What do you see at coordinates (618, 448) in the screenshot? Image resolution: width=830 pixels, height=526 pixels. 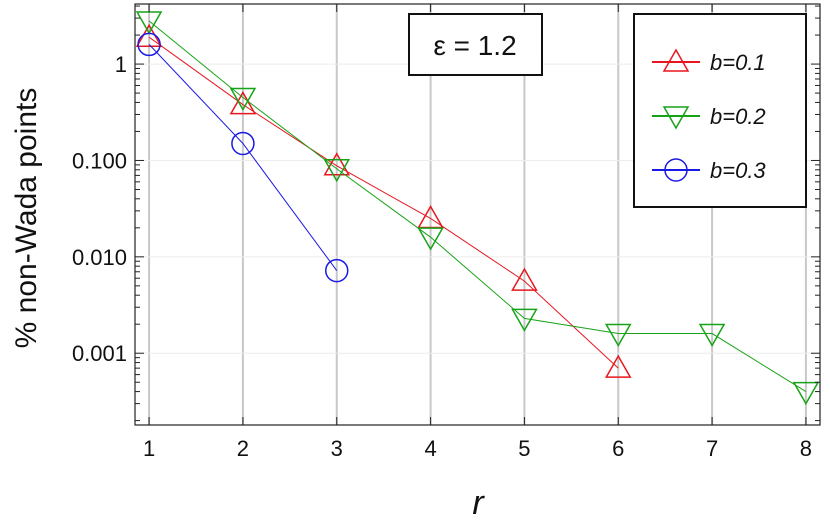 I see `x-tick-label: 6` at bounding box center [618, 448].